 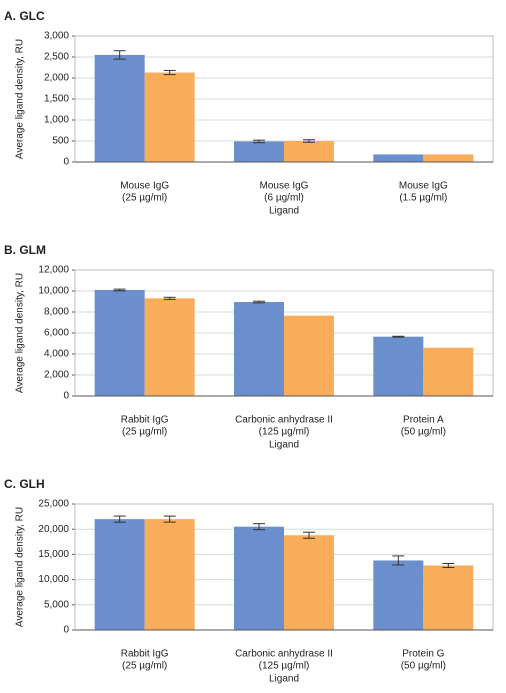 What do you see at coordinates (60, 141) in the screenshot?
I see `y-tick-label: 500` at bounding box center [60, 141].